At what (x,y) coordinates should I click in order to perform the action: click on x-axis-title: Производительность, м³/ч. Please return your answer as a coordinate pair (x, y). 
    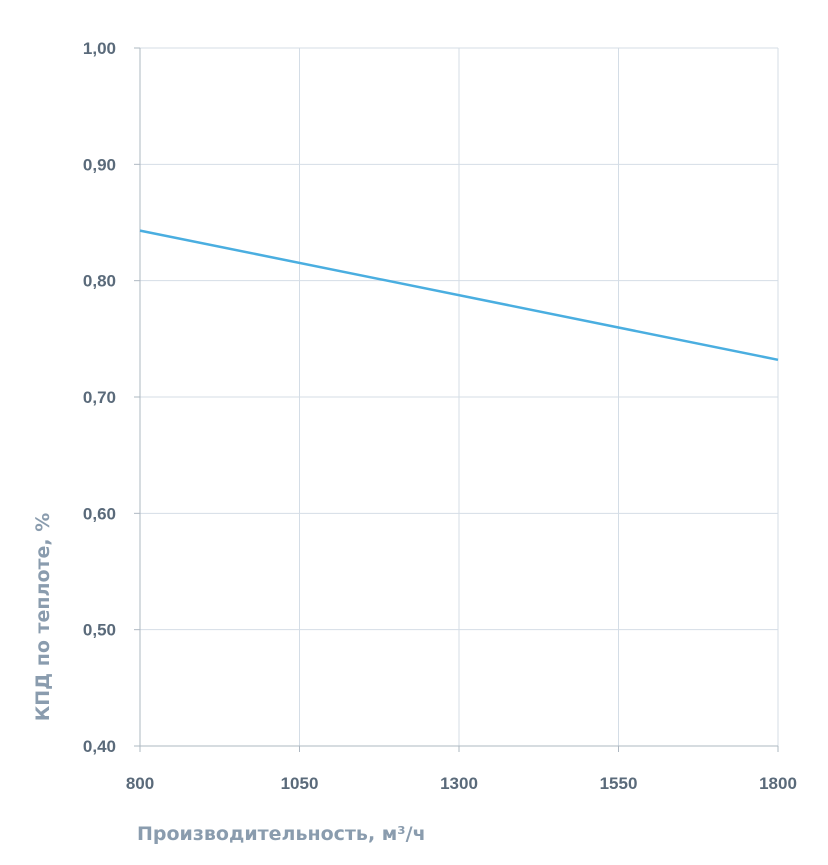
    Looking at the image, I should click on (281, 834).